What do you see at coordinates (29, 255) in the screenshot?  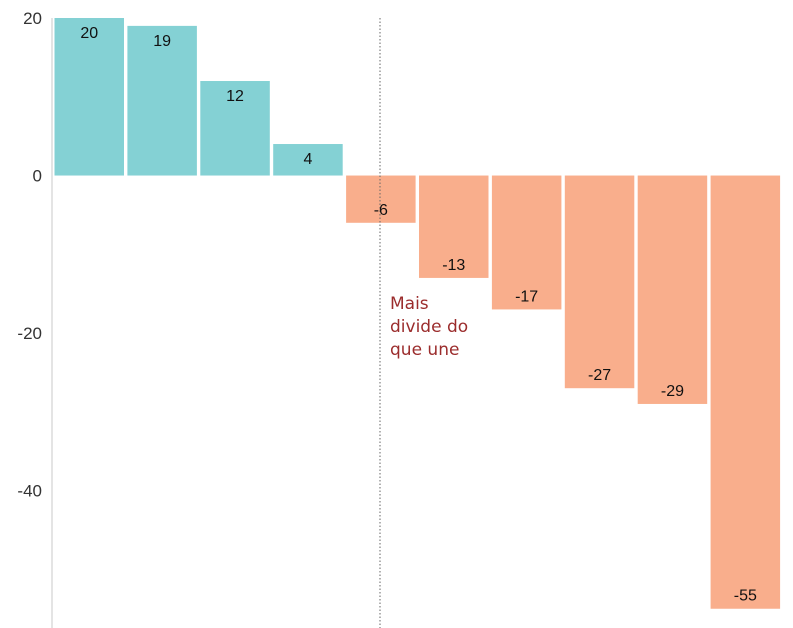 I see `y-axis-ticks: 20 0 -20 -40` at bounding box center [29, 255].